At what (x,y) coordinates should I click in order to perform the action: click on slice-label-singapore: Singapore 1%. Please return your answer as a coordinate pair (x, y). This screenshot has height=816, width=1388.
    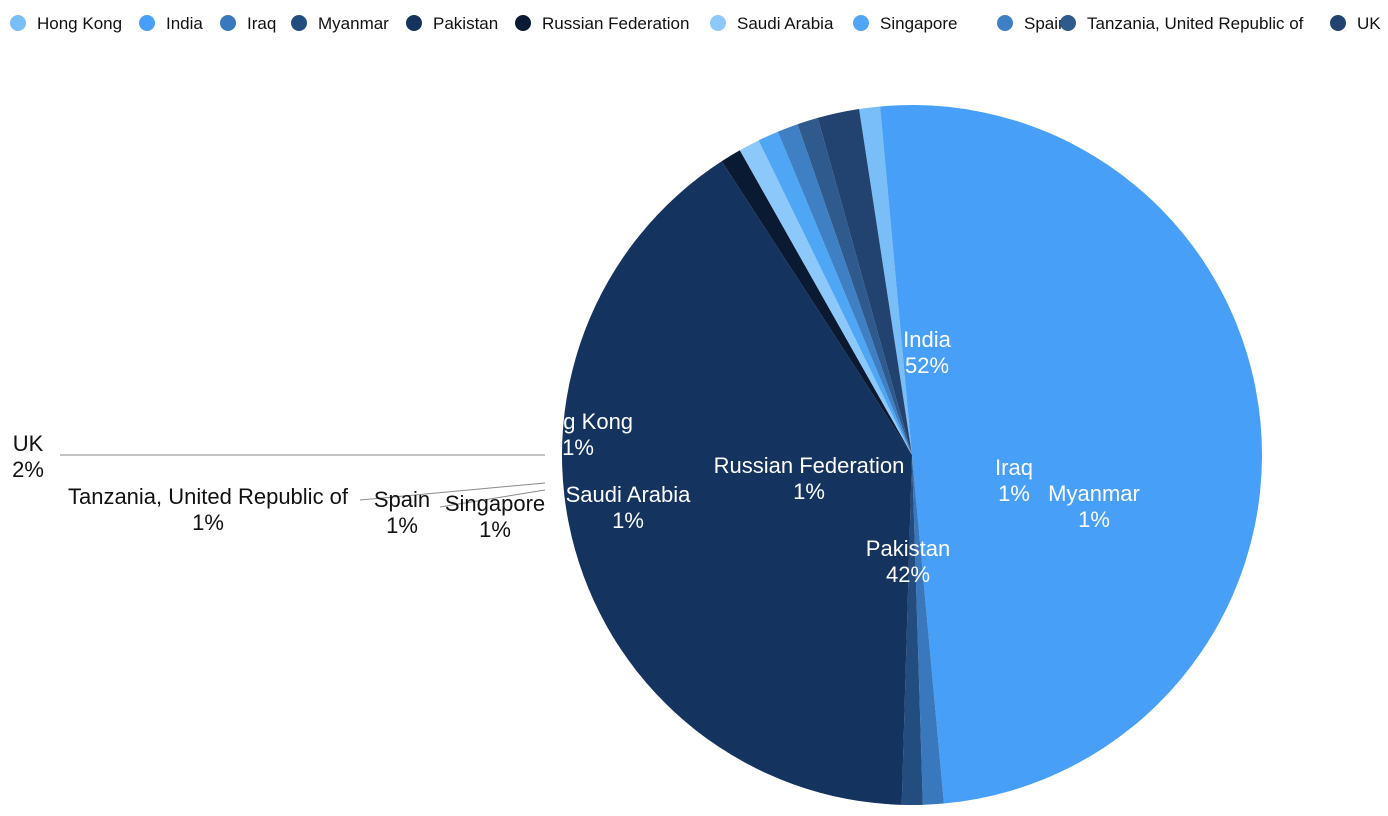
    Looking at the image, I should click on (495, 516).